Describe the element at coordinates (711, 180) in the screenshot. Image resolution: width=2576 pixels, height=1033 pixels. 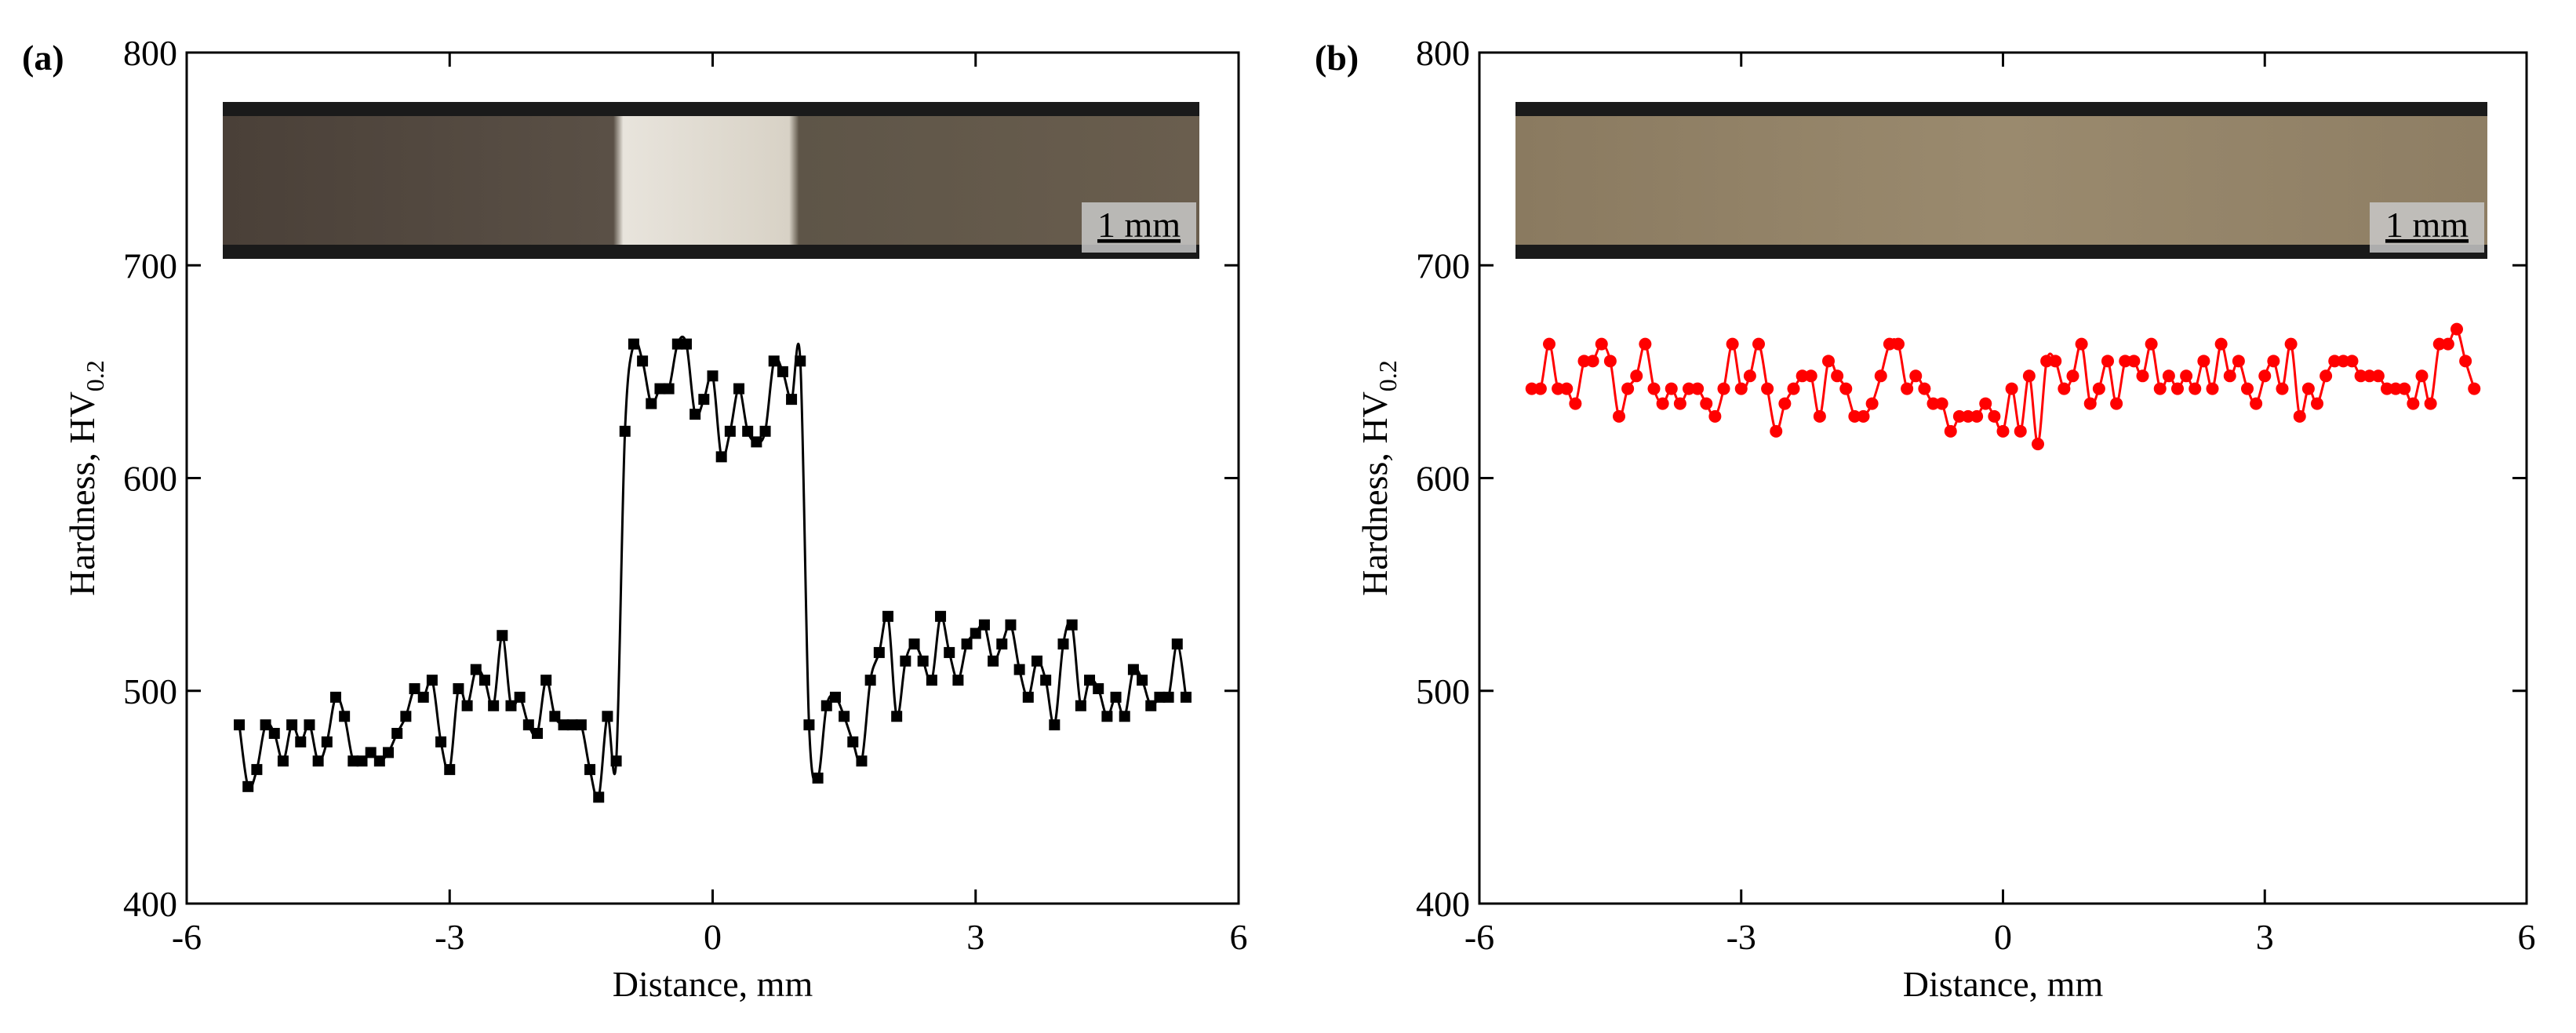
I see `micrograph-sample` at that location.